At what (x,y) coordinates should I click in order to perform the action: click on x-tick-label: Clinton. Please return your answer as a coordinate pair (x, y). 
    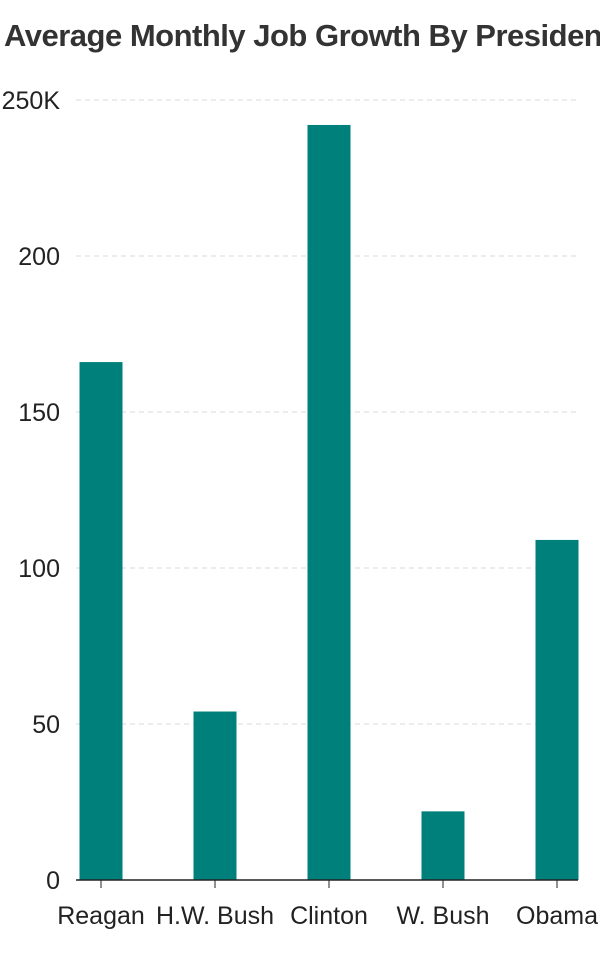
    Looking at the image, I should click on (329, 916).